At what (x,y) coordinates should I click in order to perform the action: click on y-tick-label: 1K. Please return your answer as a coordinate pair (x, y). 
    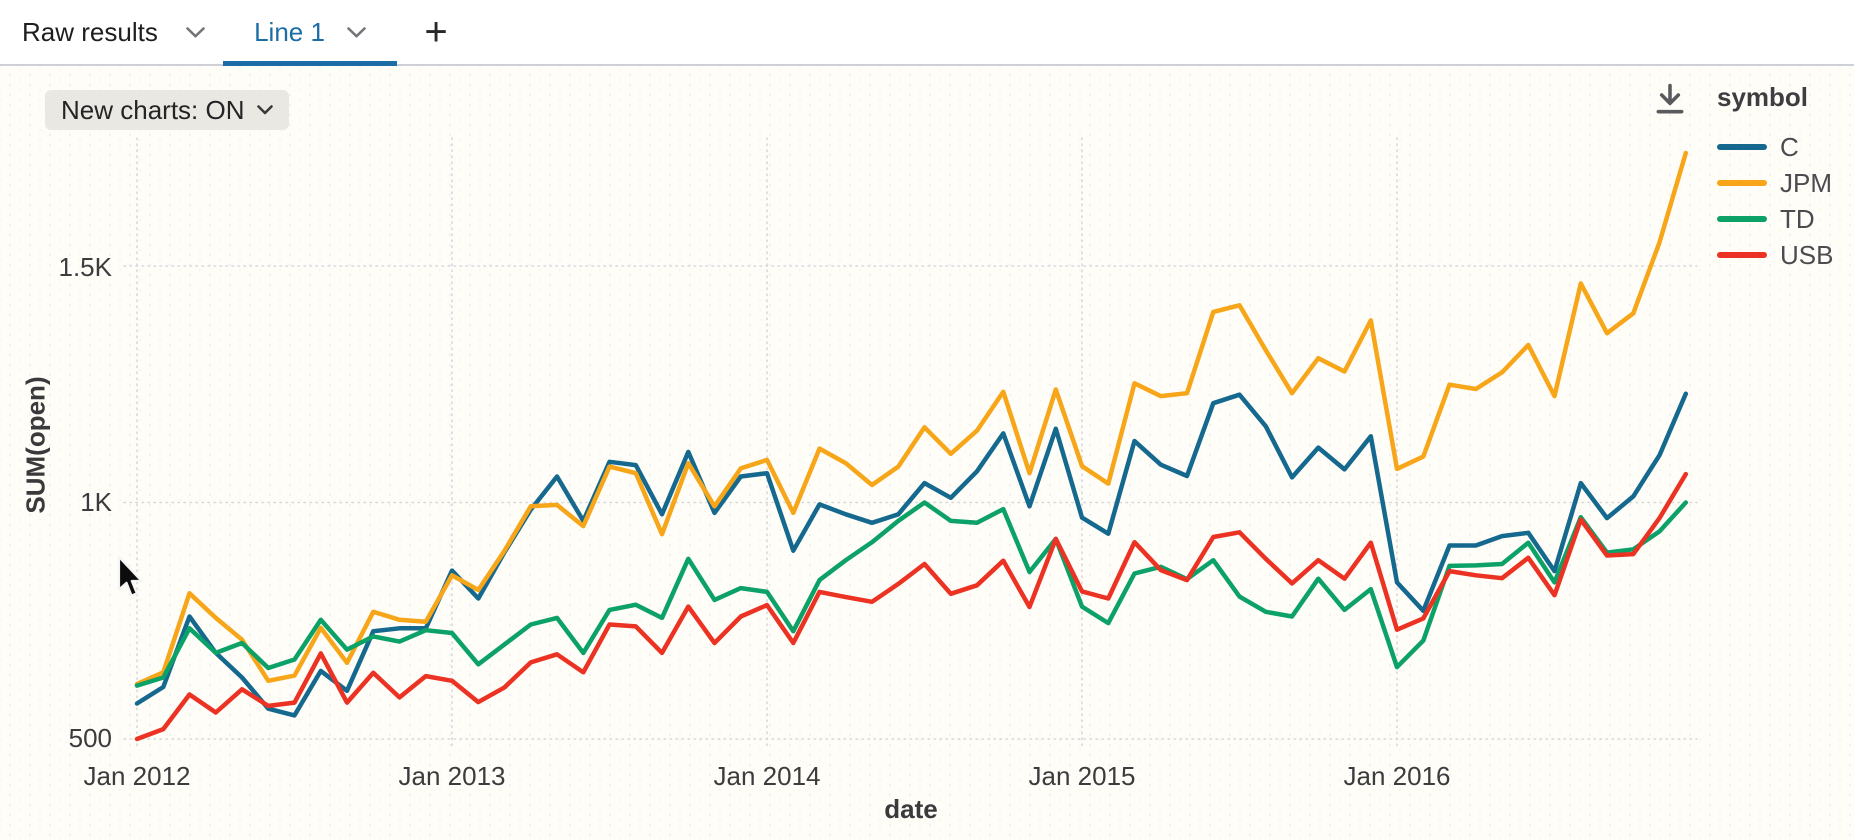
    Looking at the image, I should click on (96, 502).